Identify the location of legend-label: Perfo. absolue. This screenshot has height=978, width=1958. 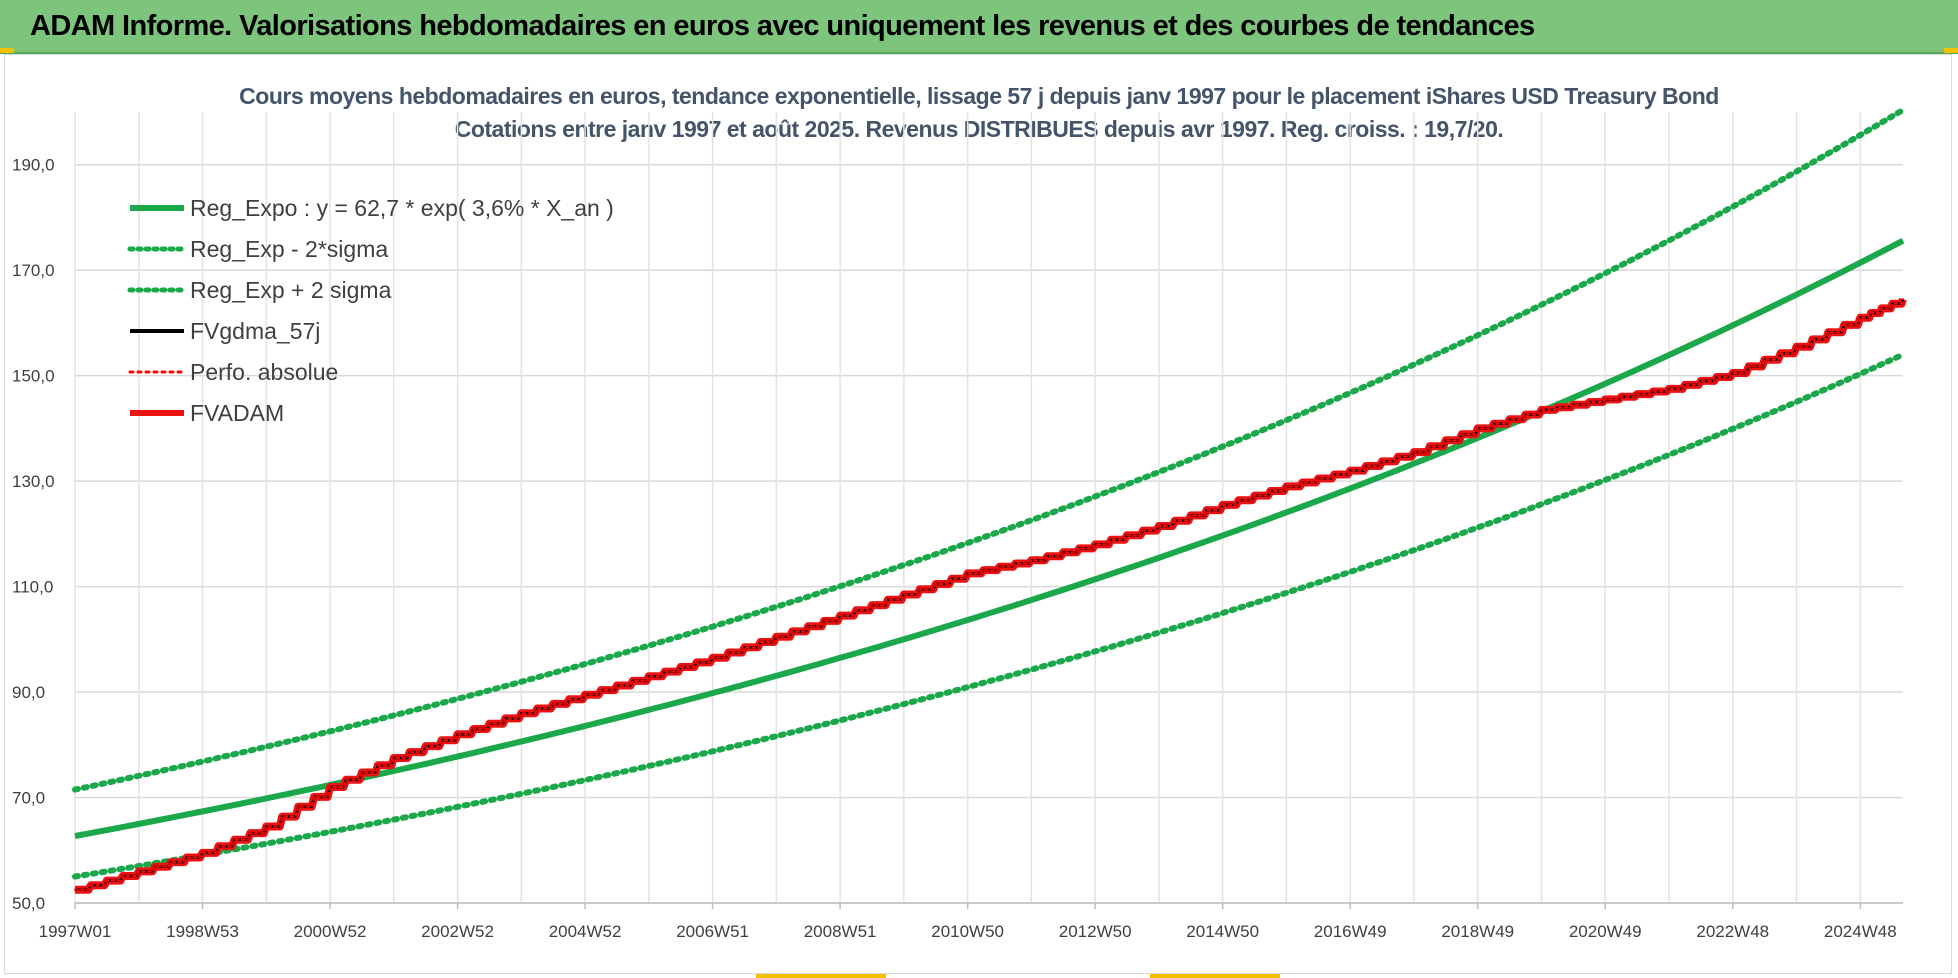
(264, 372).